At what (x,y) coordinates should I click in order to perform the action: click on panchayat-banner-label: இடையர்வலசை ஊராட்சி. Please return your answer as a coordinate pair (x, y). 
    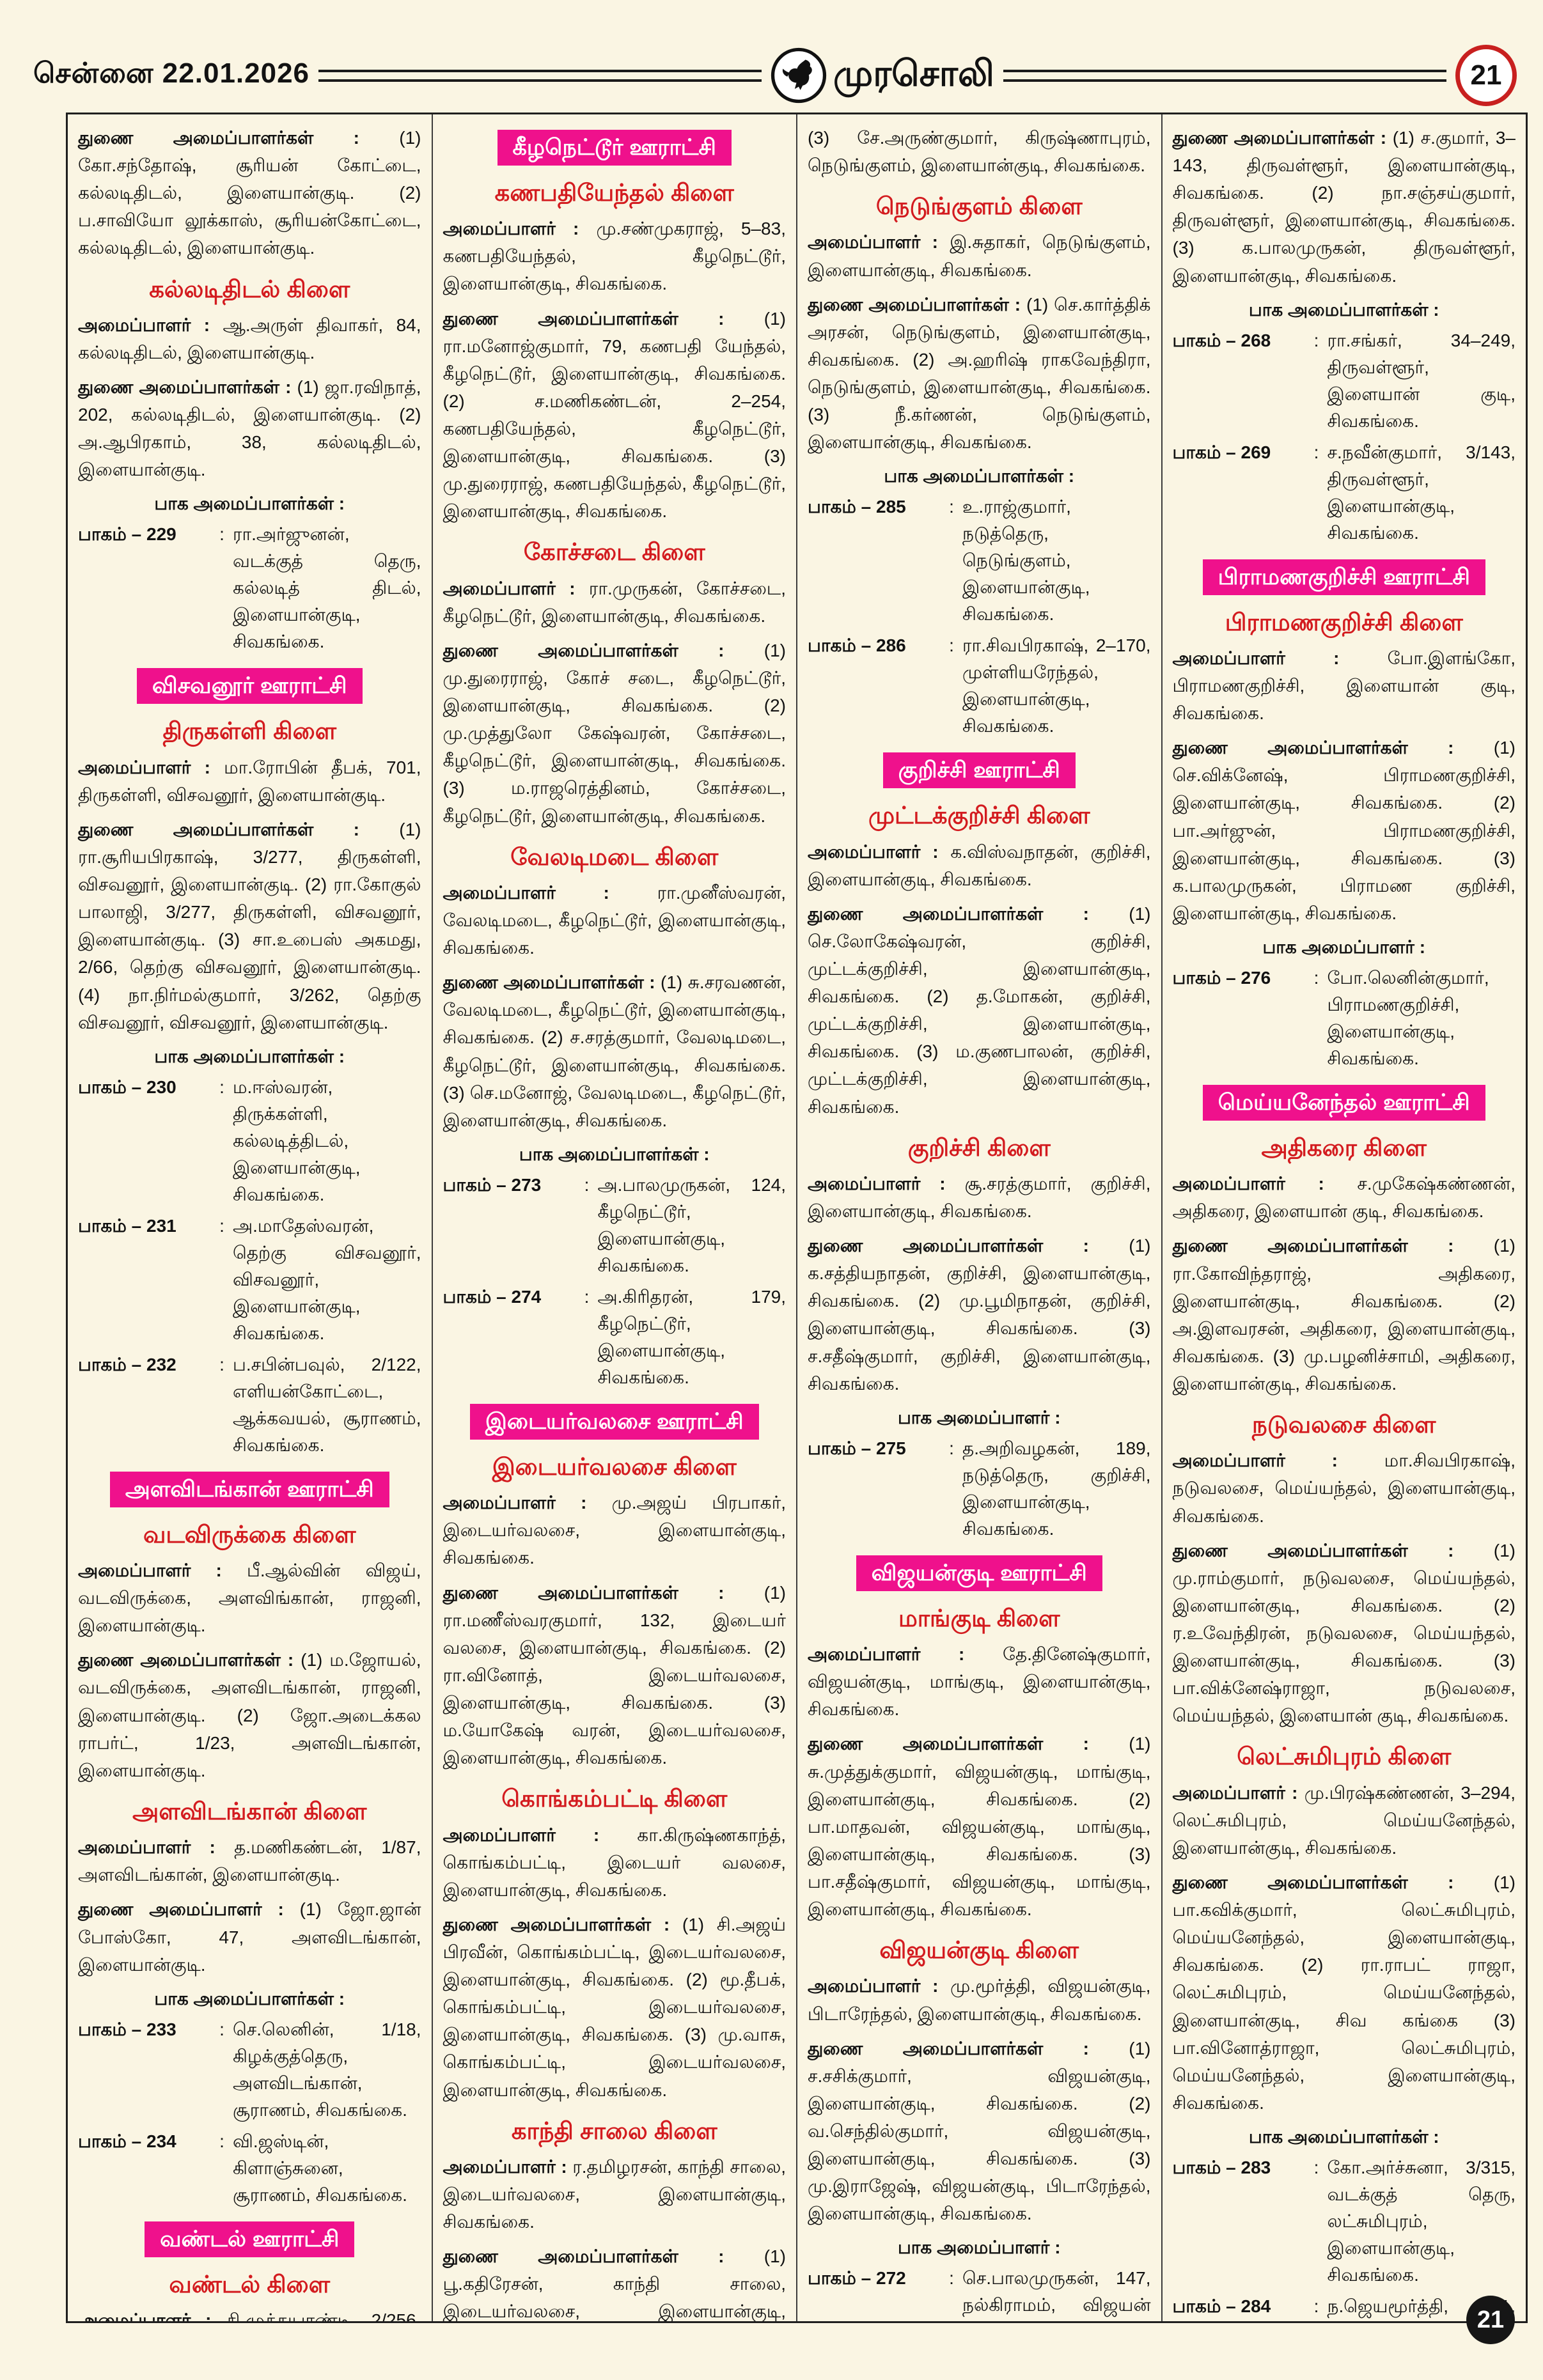
    Looking at the image, I should click on (614, 1421).